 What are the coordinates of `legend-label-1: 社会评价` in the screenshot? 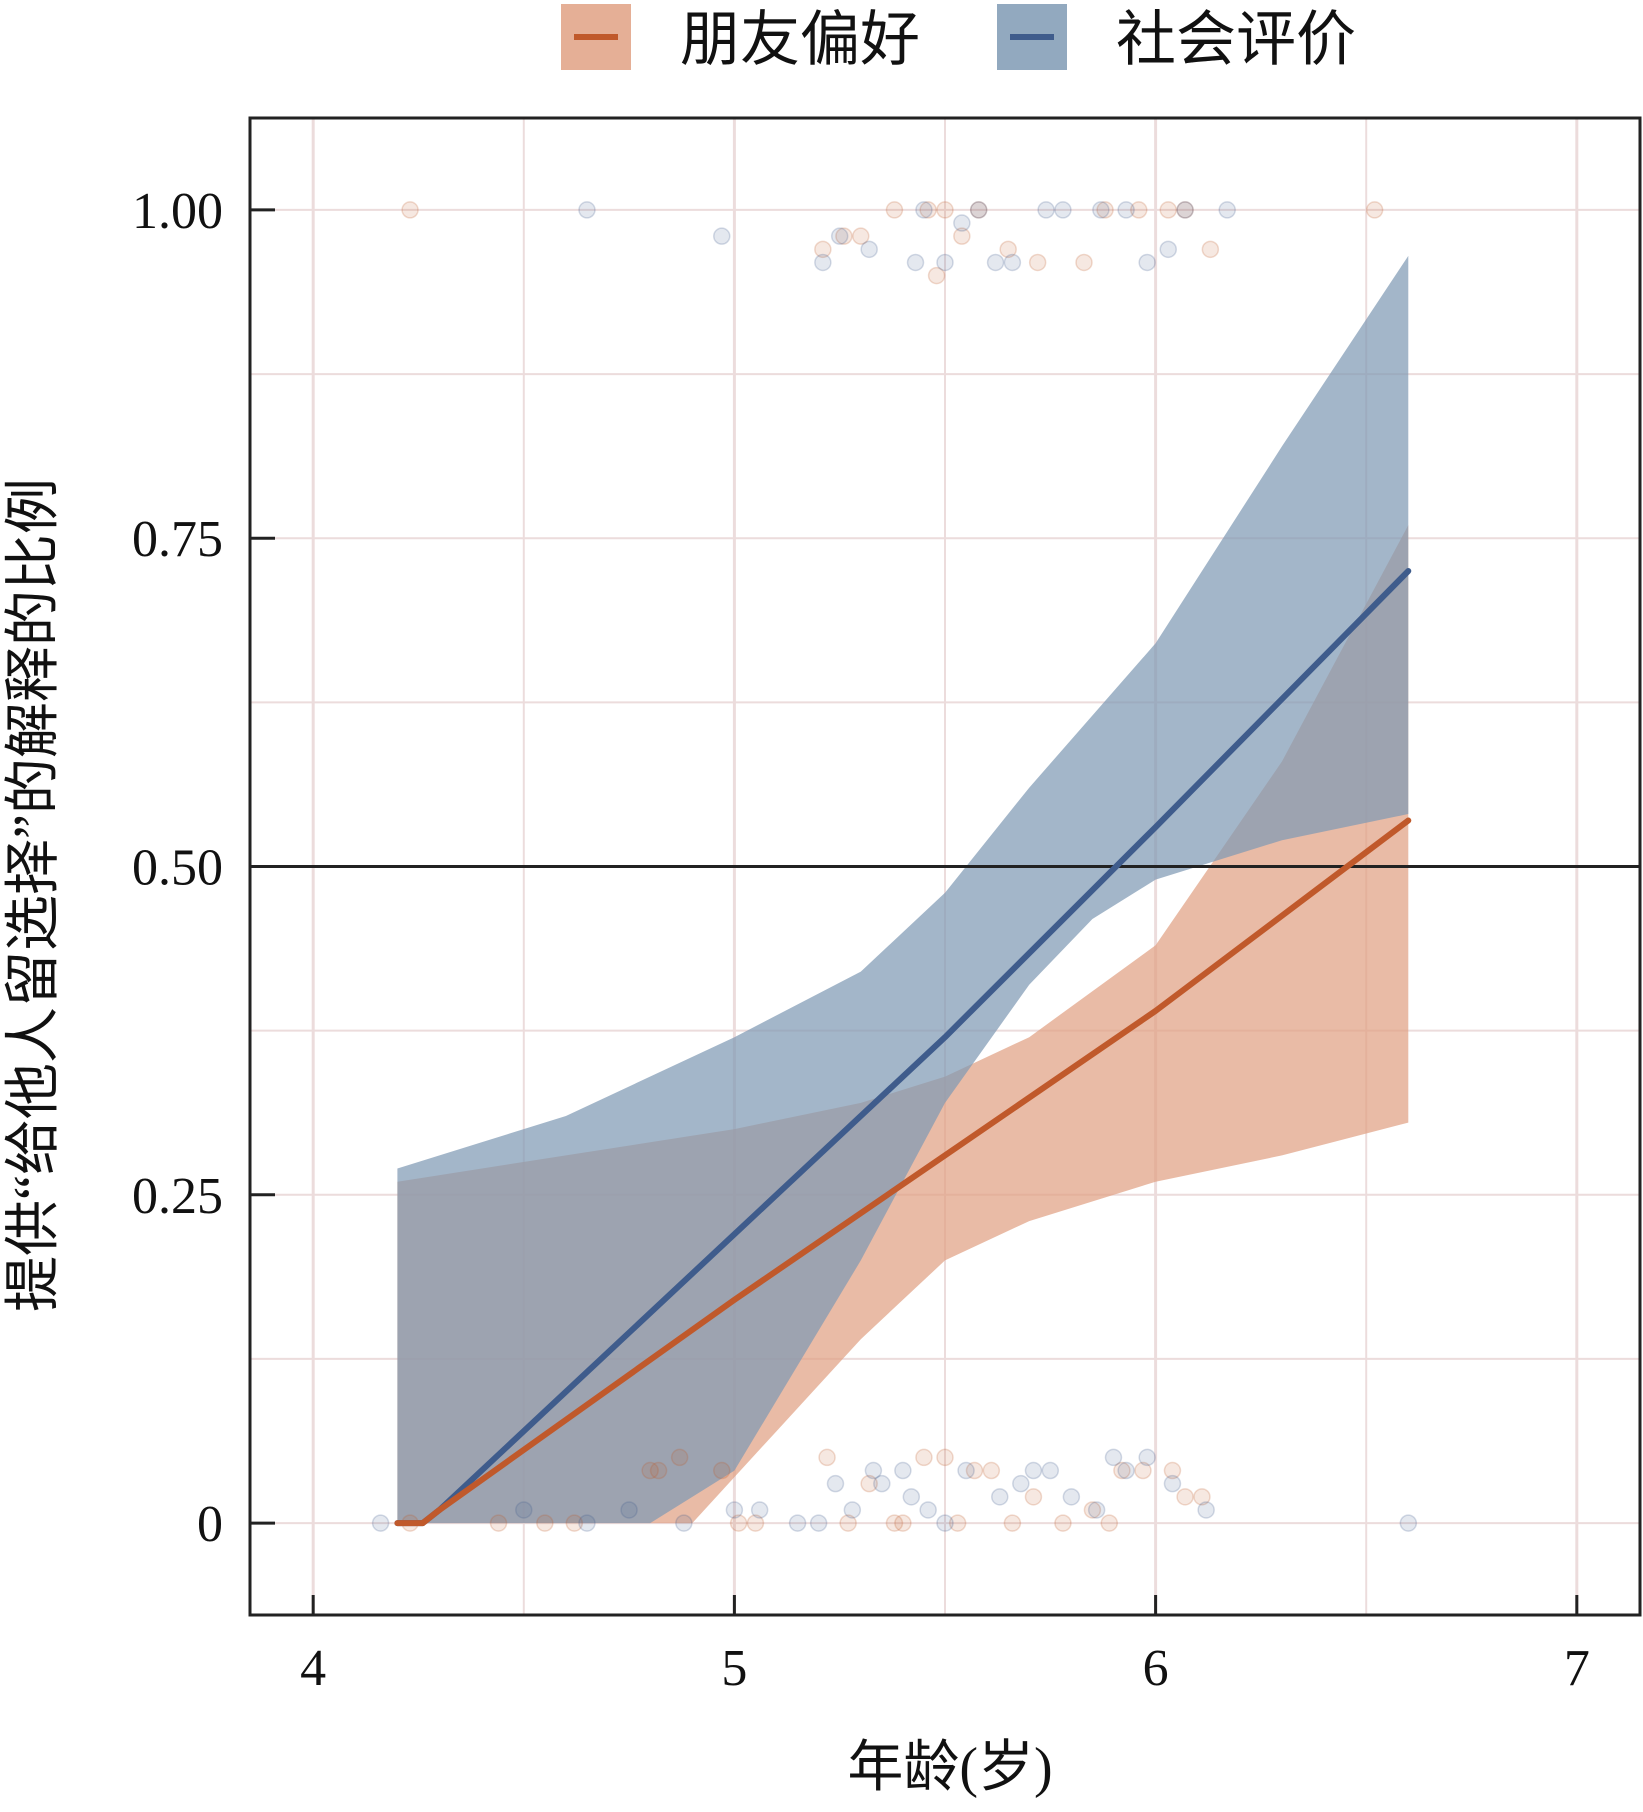 It's located at (1236, 40).